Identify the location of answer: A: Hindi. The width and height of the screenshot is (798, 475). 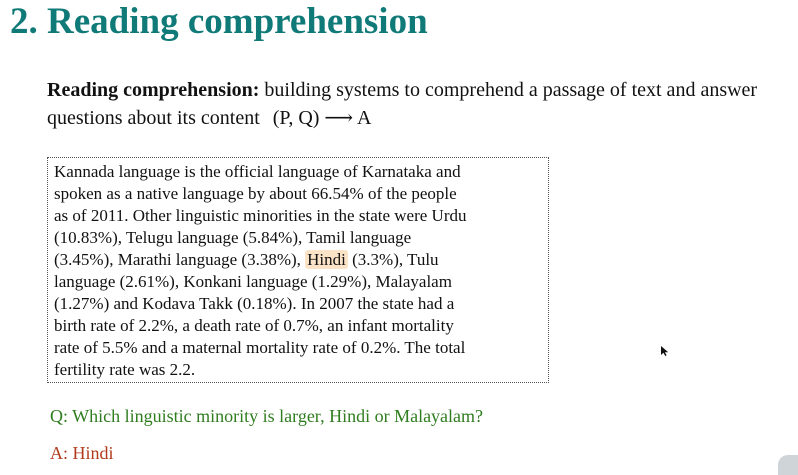
(82, 453).